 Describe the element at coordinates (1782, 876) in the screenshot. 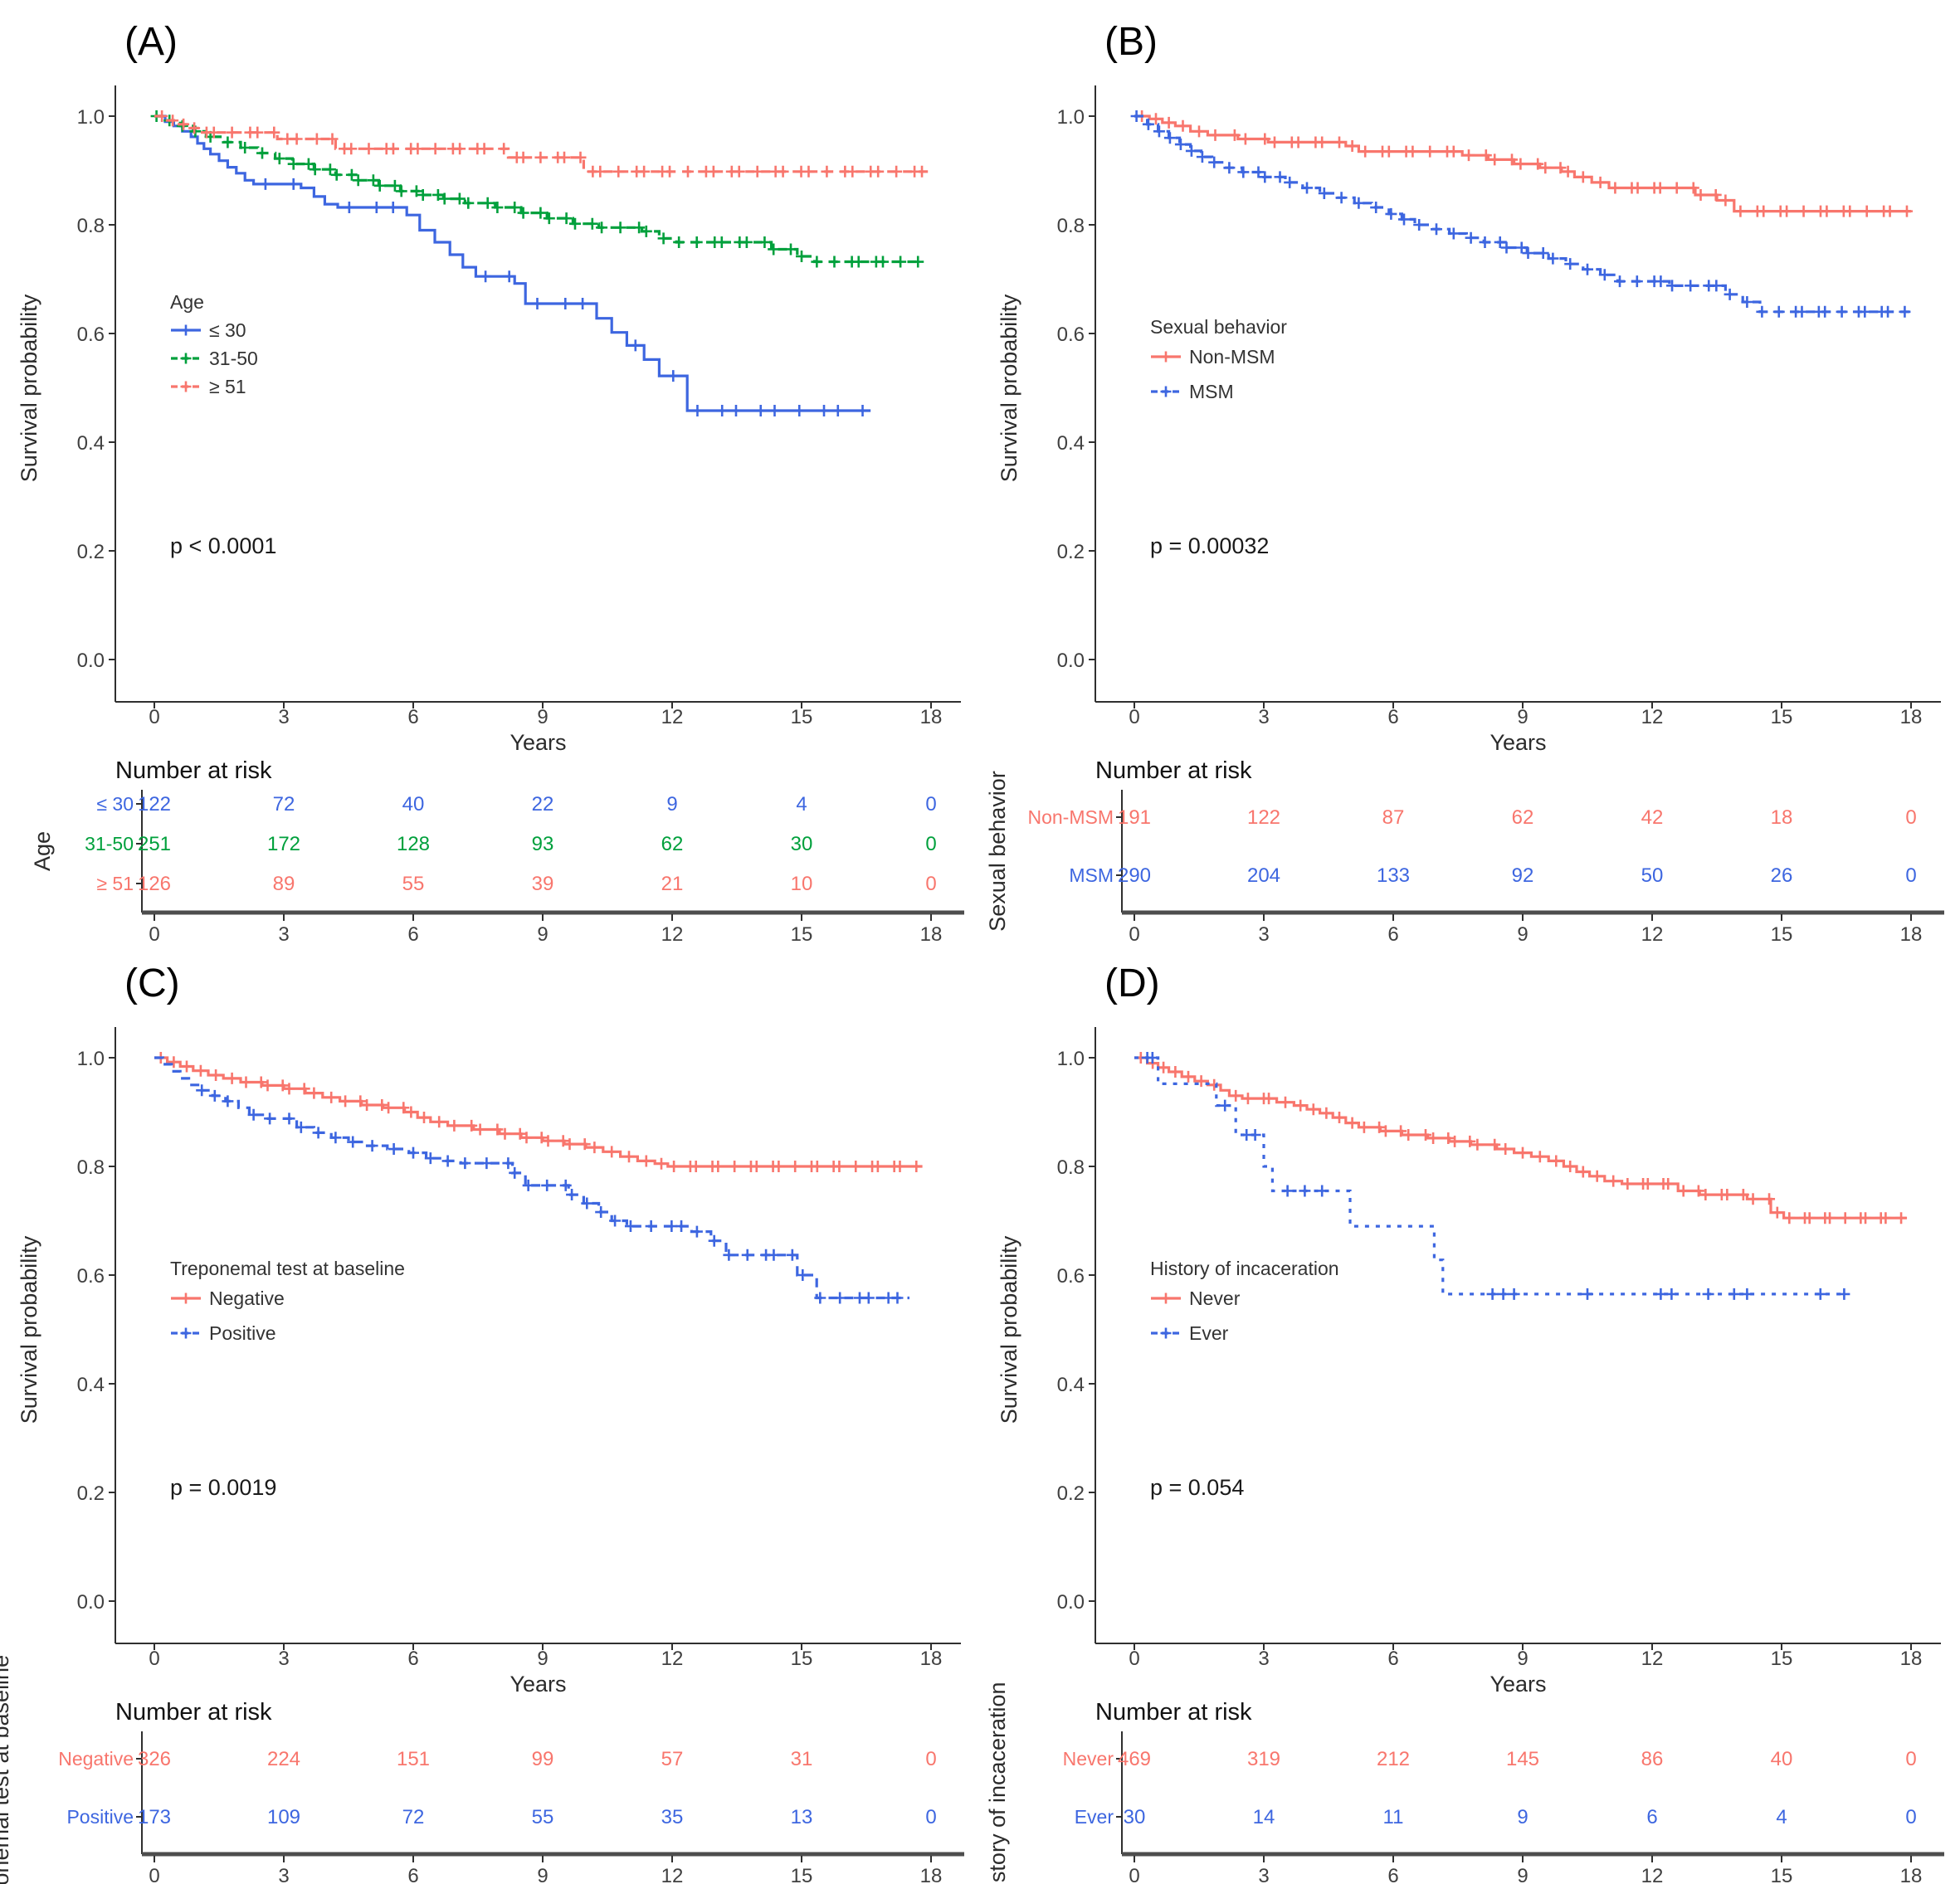

I see `risk-count: 26` at that location.